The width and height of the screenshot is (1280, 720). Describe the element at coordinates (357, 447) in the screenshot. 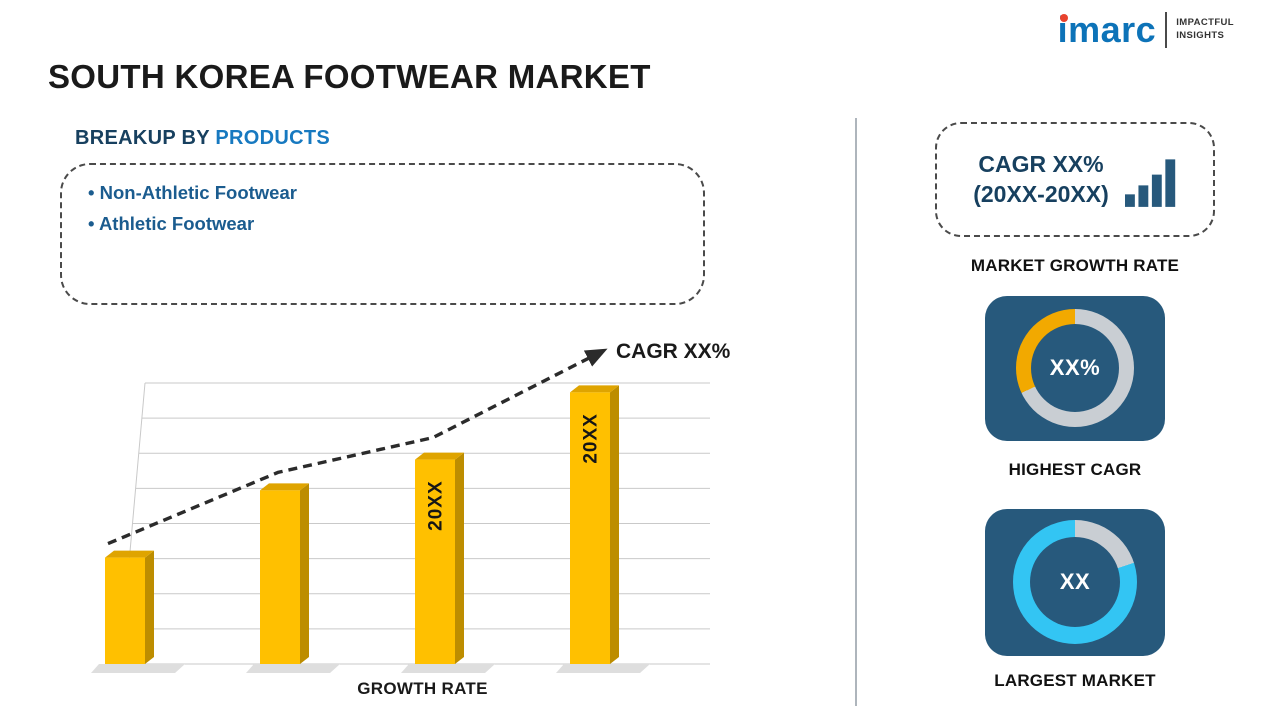

I see `trend-arrow` at that location.